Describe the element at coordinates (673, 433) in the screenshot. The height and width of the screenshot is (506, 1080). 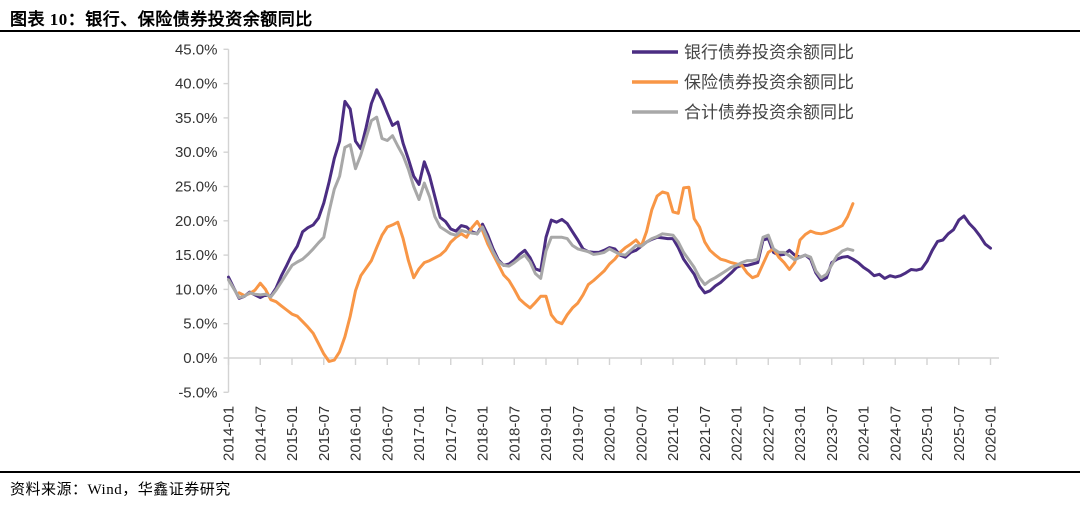
I see `x-axis-label: 2021-01` at that location.